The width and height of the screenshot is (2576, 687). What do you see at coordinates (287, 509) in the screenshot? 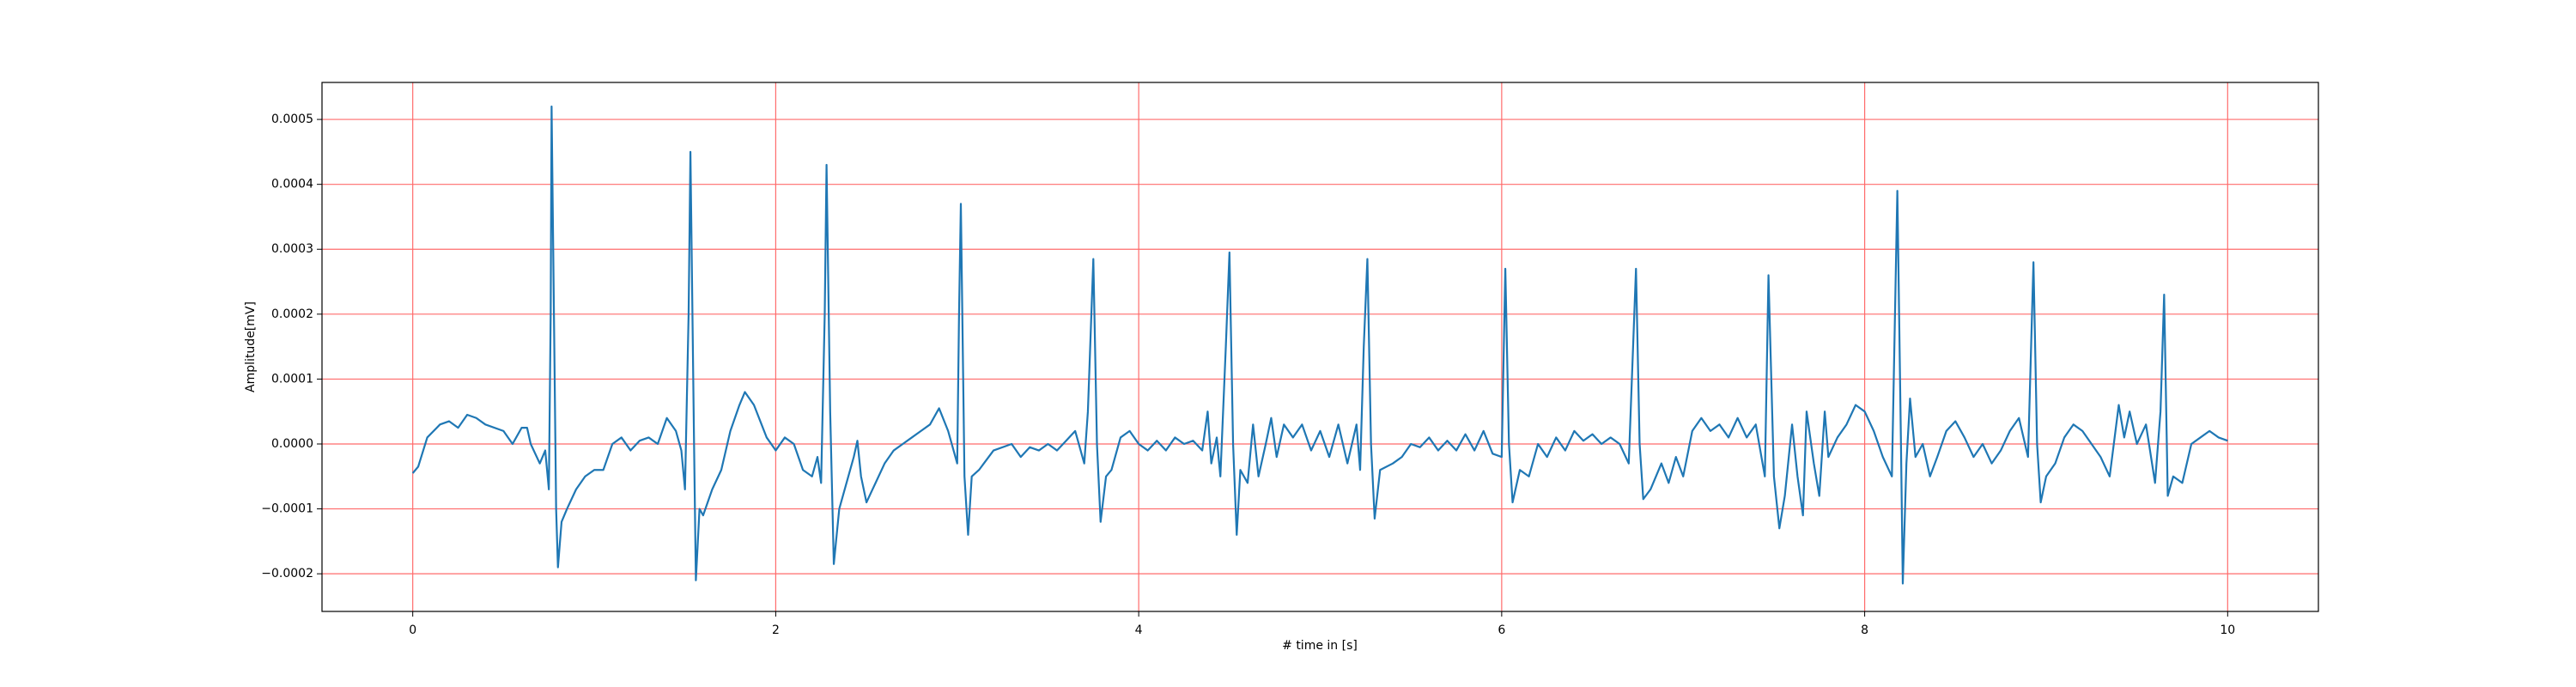
I see `y-tick-label: −0.0001` at bounding box center [287, 509].